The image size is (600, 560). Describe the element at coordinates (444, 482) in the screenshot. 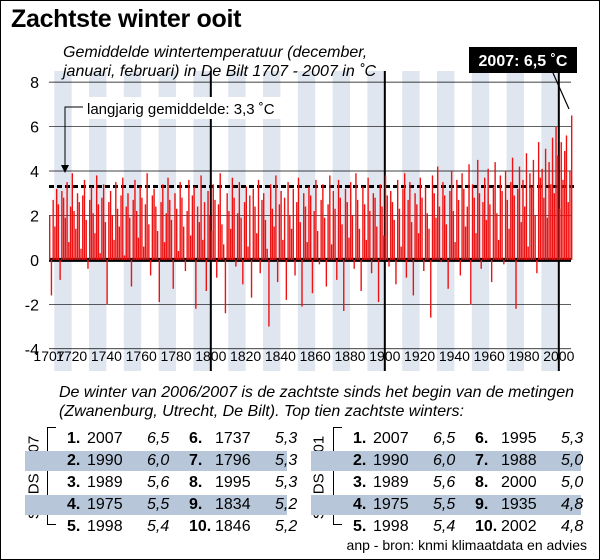

I see `table-cell-t1: 5,6` at that location.